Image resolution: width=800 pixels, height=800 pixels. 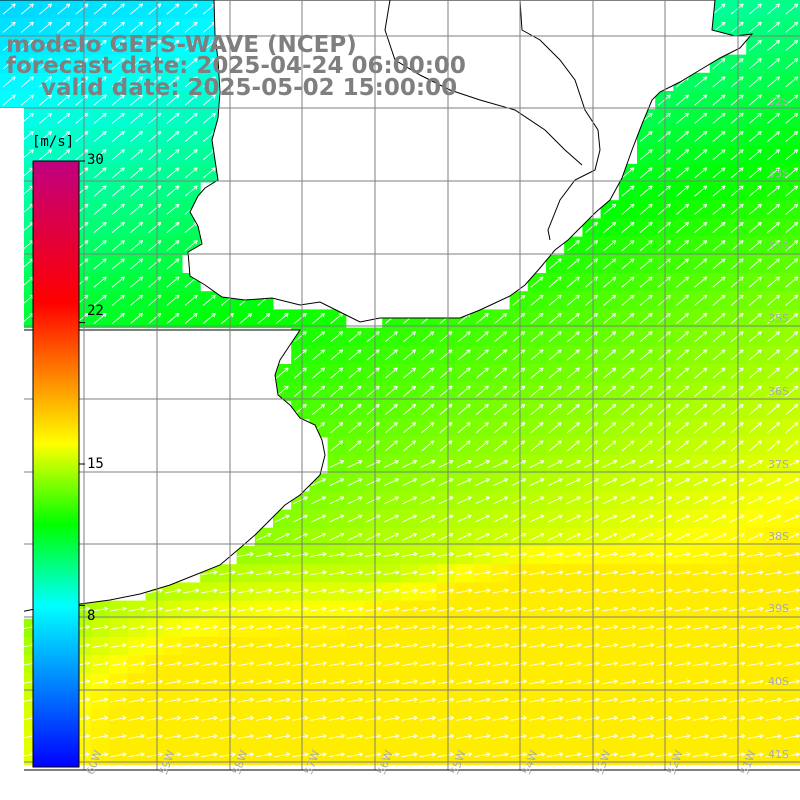 I want to click on lat-label: 33S, so click(x=778, y=173).